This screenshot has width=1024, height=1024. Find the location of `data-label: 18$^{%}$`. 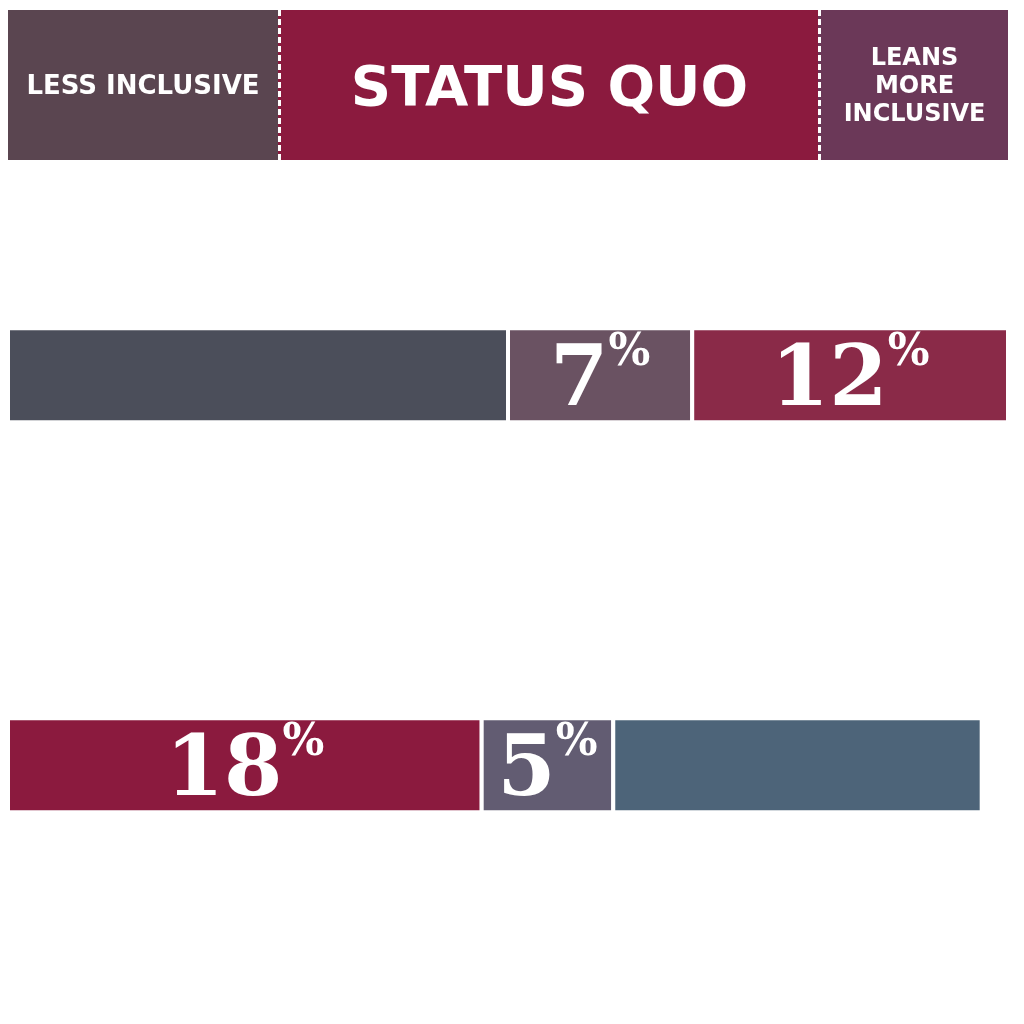

data-label: 18$^{%}$ is located at coordinates (245, 764).